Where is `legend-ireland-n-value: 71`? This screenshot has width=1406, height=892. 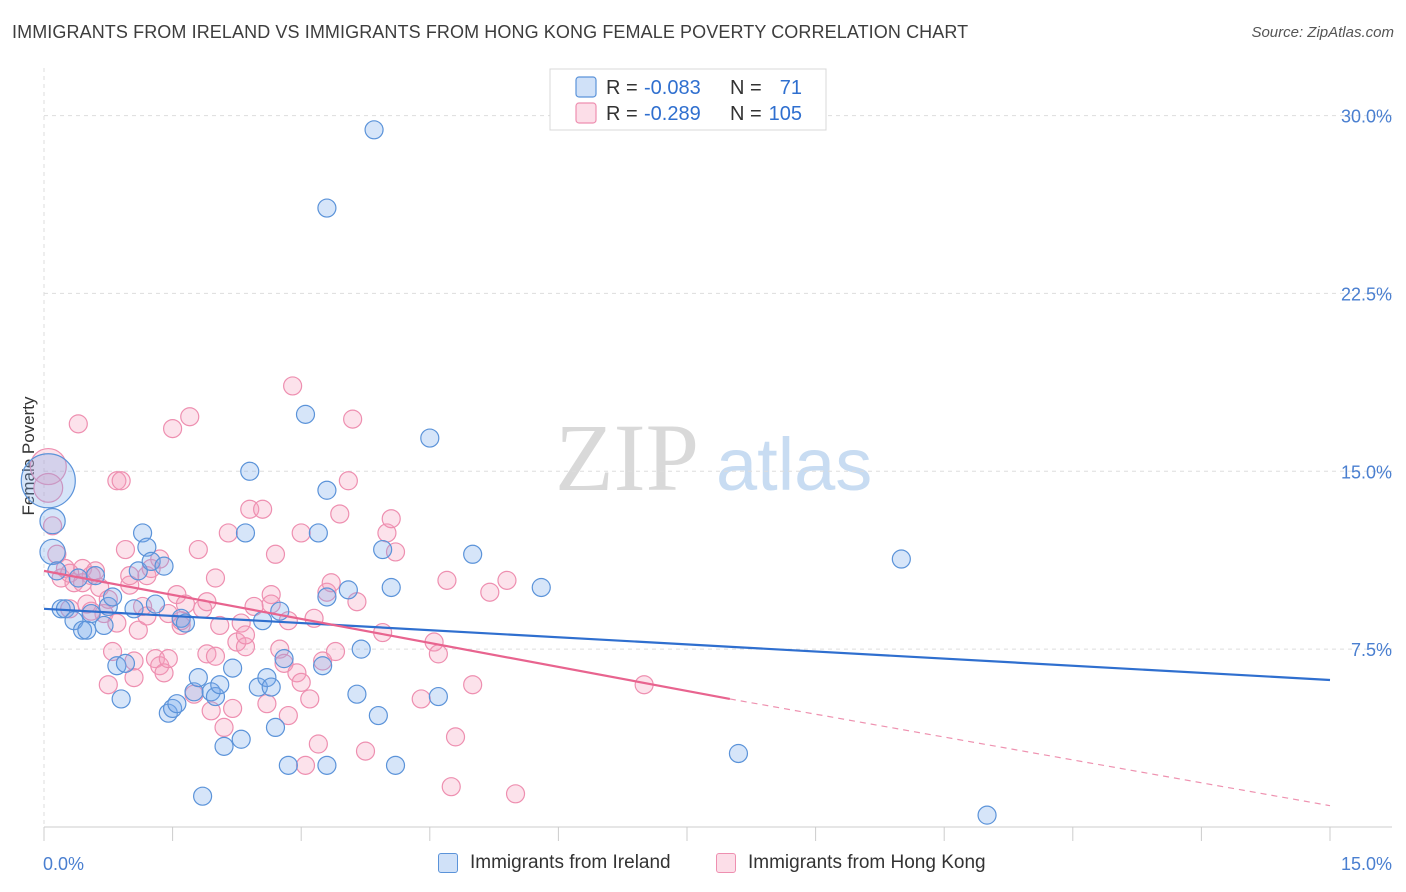 legend-ireland-n-value: 71 is located at coordinates (791, 88).